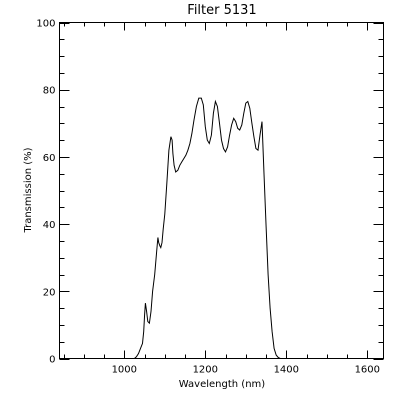  I want to click on chart-title: Filter 5131, so click(221, 10).